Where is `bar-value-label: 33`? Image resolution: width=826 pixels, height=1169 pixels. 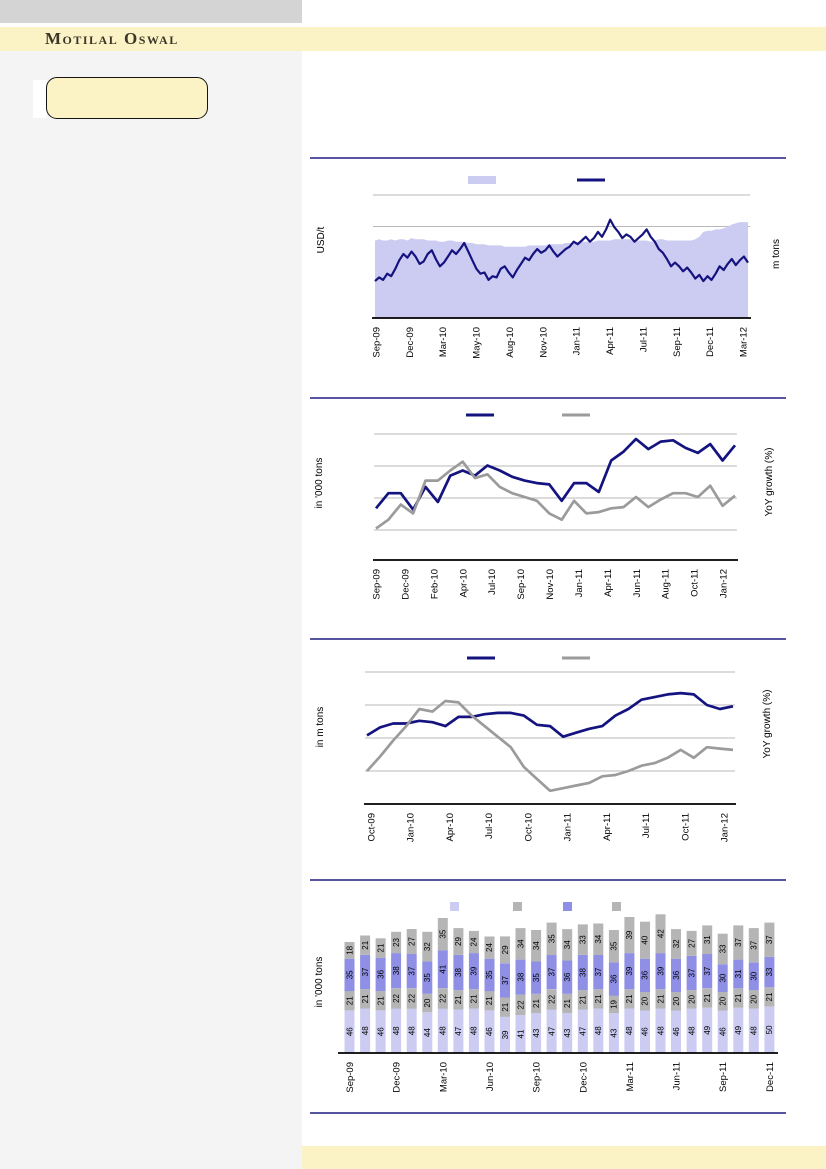 bar-value-label: 33 is located at coordinates (723, 948).